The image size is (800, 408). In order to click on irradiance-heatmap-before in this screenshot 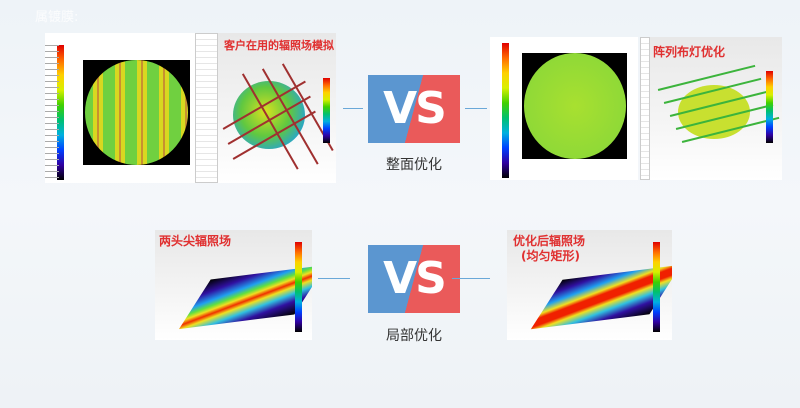, I will do `click(120, 108)`.